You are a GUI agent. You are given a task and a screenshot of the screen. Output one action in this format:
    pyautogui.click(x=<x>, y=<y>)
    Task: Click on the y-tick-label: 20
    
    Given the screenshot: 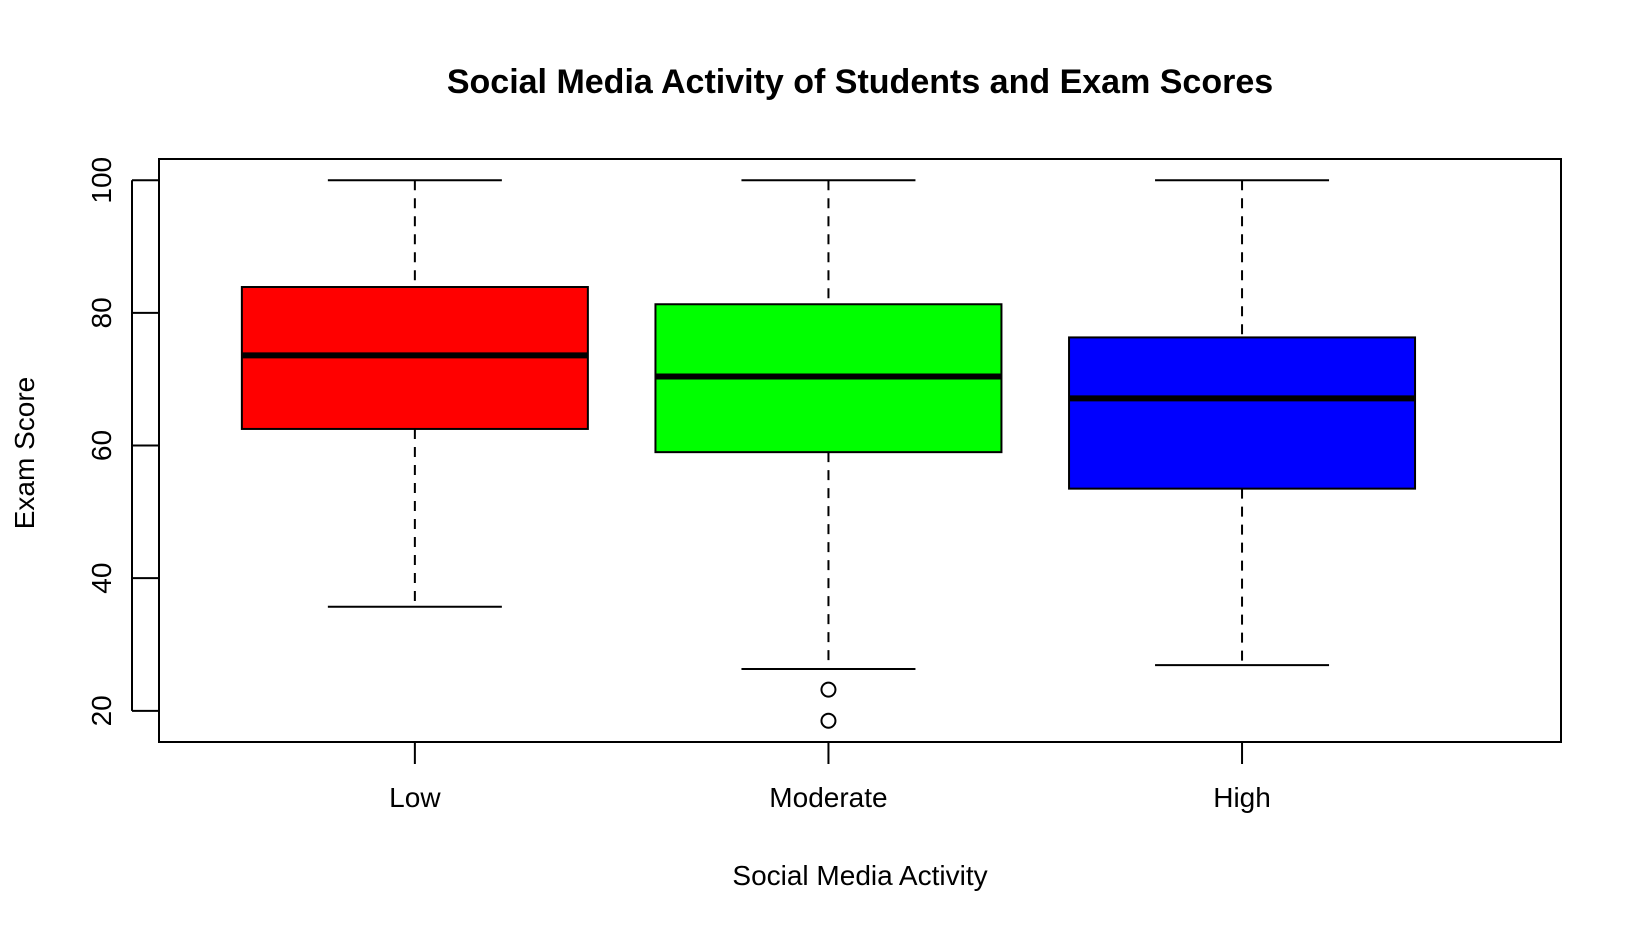 What is the action you would take?
    pyautogui.click(x=101, y=710)
    